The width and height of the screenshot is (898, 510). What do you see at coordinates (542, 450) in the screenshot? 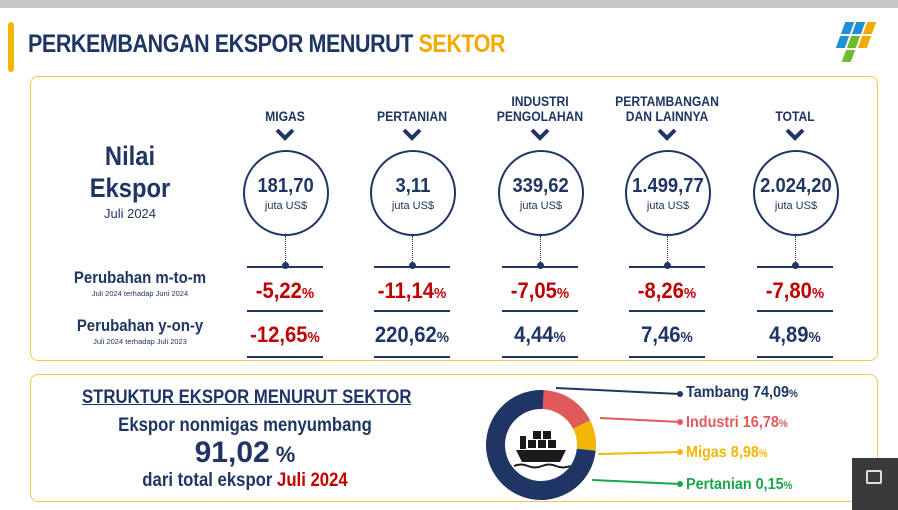
I see `cargo-ship-icon` at bounding box center [542, 450].